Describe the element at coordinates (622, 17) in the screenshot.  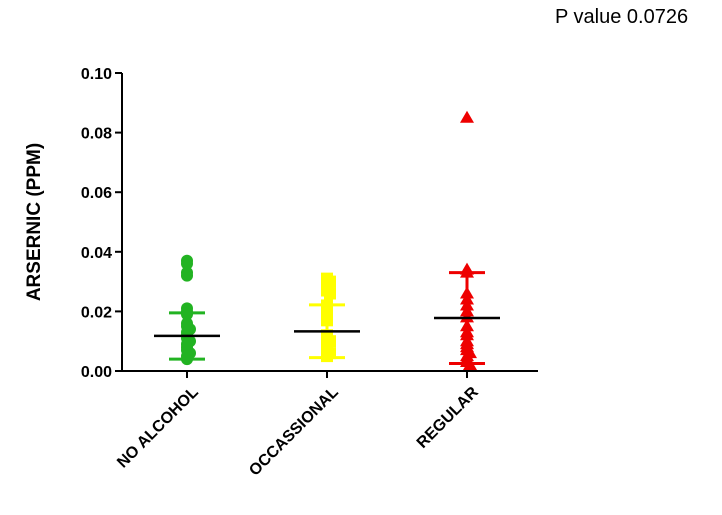
I see `p-value-annotation: P value 0.0726` at that location.